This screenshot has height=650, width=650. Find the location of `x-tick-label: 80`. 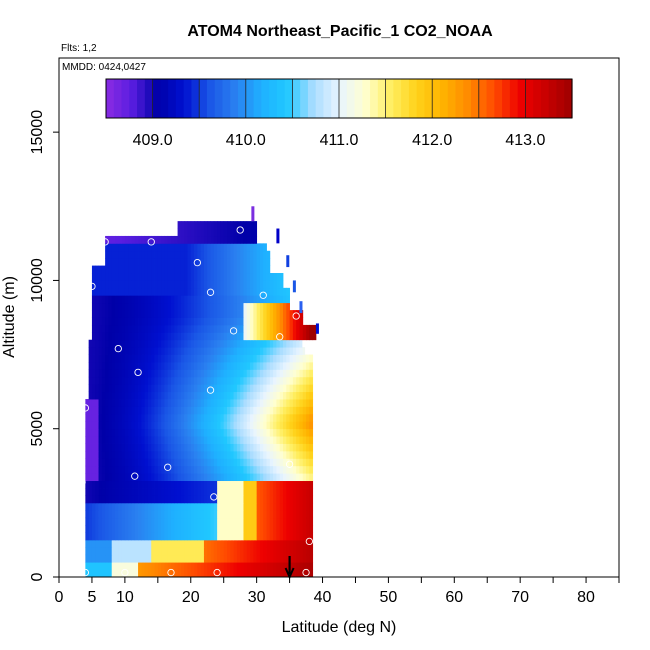

x-tick-label: 80 is located at coordinates (586, 597).